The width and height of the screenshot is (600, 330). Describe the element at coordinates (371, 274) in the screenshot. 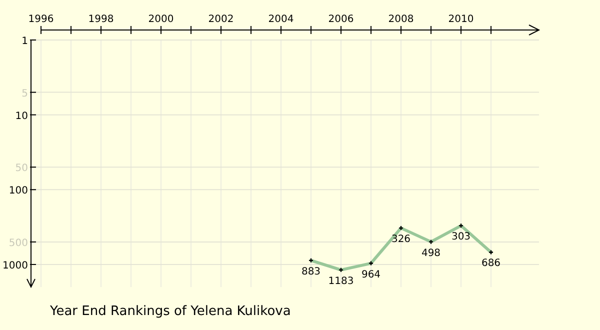

I see `data-label: 964` at that location.